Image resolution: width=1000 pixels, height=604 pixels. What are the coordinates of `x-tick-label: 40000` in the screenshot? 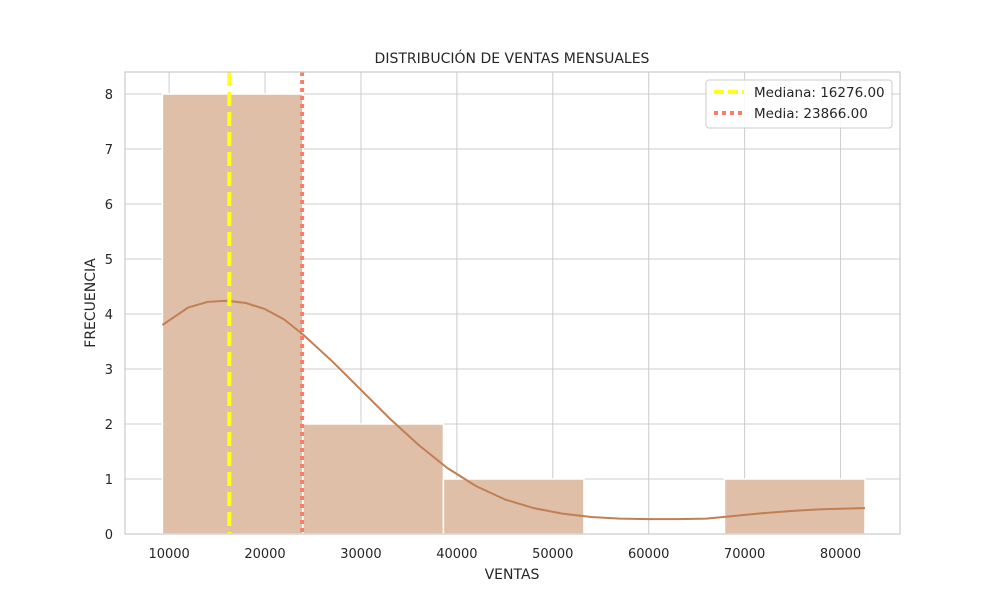 It's located at (456, 554).